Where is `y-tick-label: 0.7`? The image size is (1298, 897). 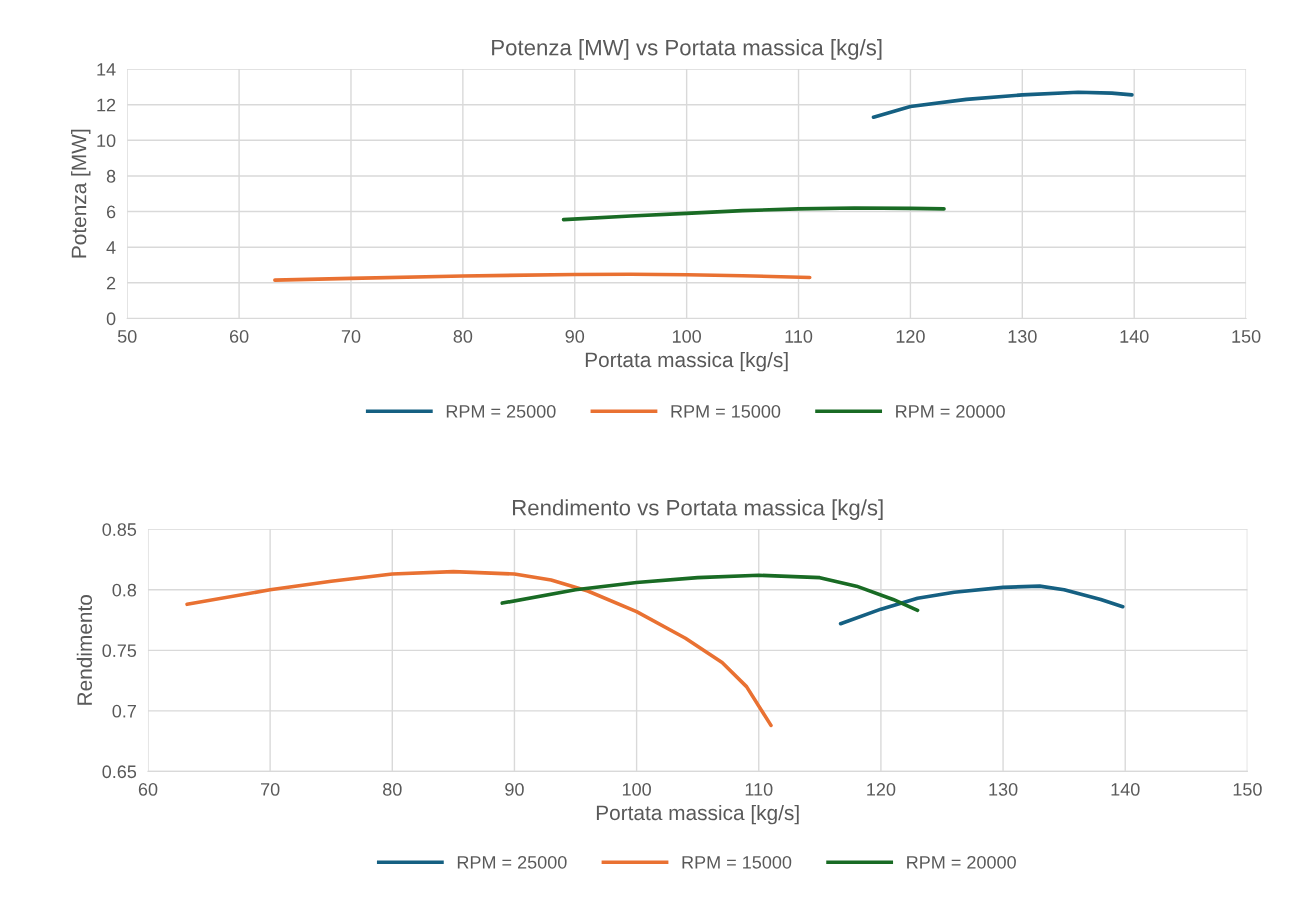 y-tick-label: 0.7 is located at coordinates (124, 711).